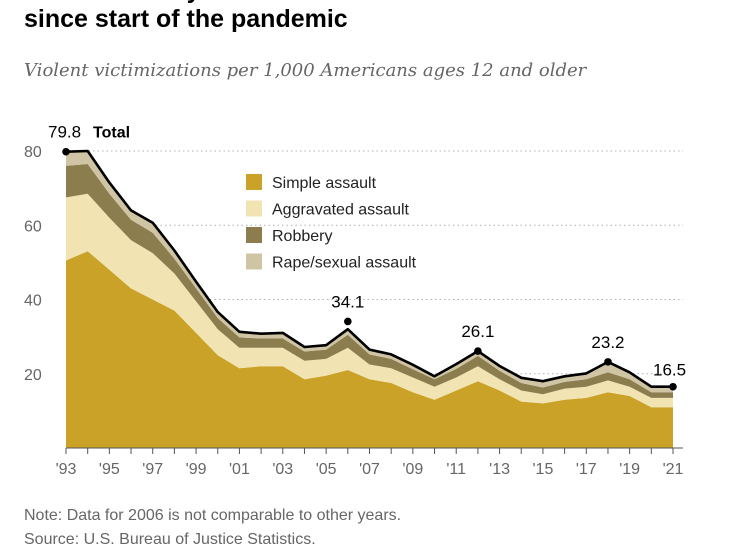 The image size is (750, 549). What do you see at coordinates (324, 183) in the screenshot?
I see `legend-label: Simple assault` at bounding box center [324, 183].